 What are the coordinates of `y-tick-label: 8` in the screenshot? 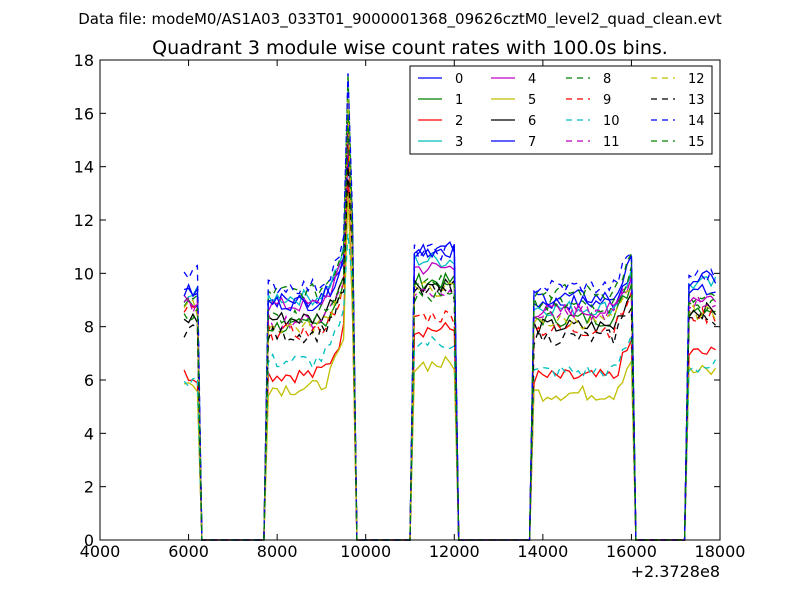 It's located at (89, 327).